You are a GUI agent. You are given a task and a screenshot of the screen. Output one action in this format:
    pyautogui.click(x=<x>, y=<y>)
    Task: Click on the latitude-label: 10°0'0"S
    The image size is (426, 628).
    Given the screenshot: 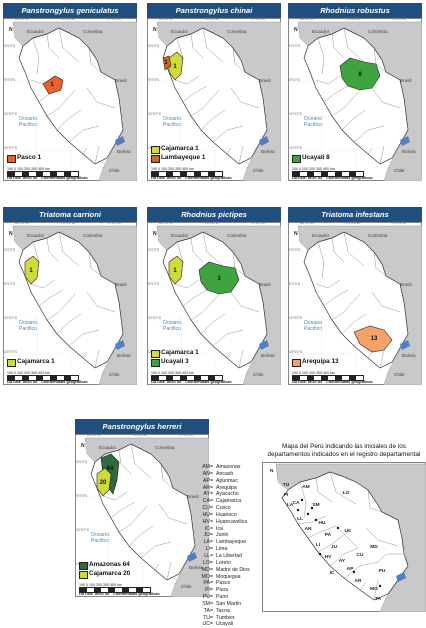 What is the action you would take?
    pyautogui.click(x=11, y=114)
    